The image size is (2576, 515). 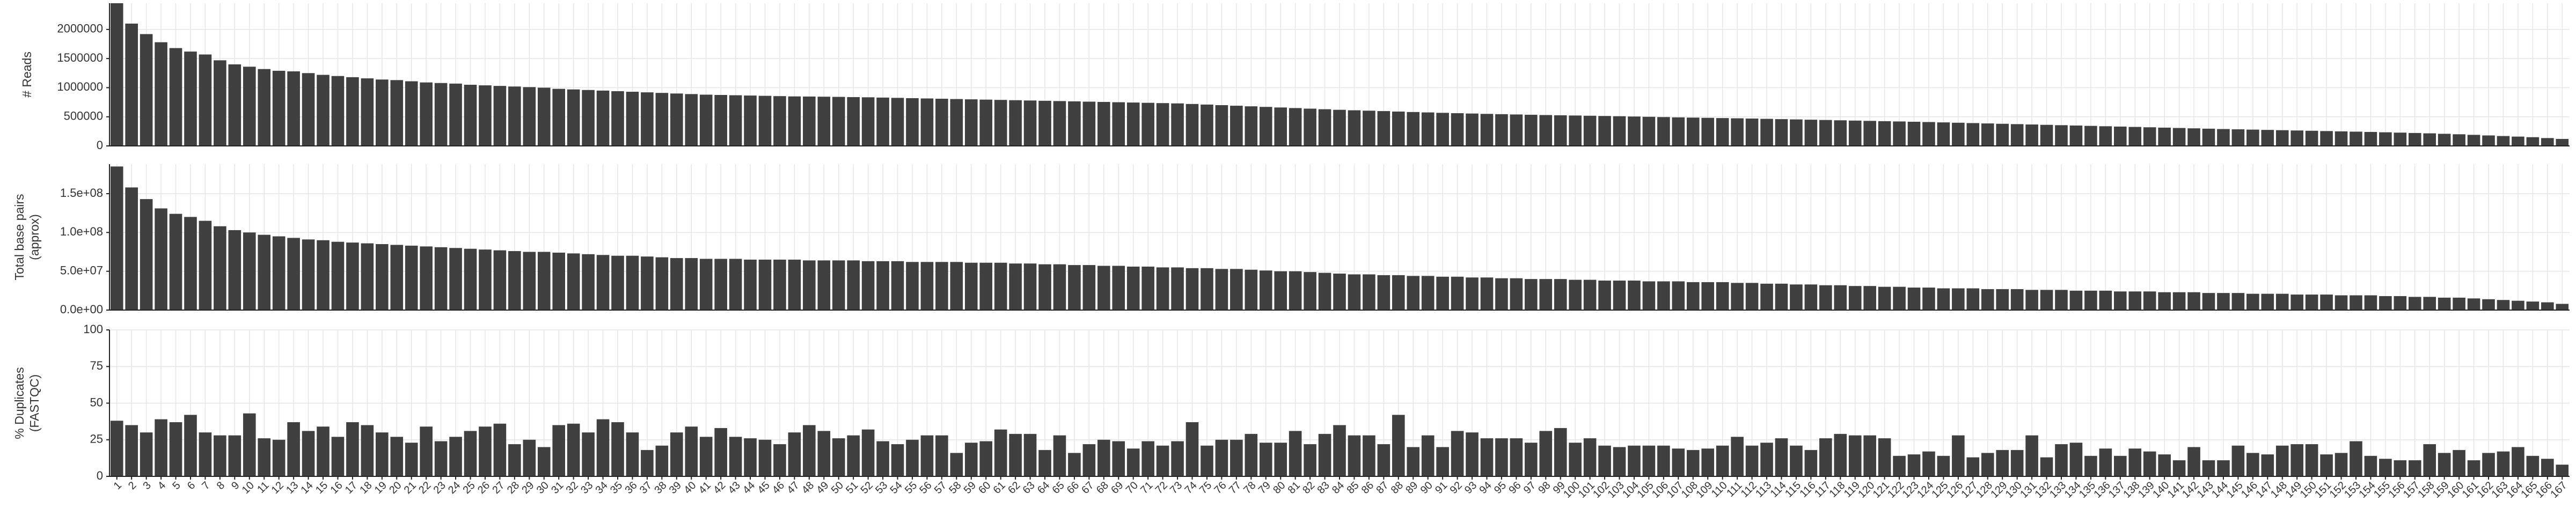 I want to click on x-tick-label: 5, so click(x=176, y=486).